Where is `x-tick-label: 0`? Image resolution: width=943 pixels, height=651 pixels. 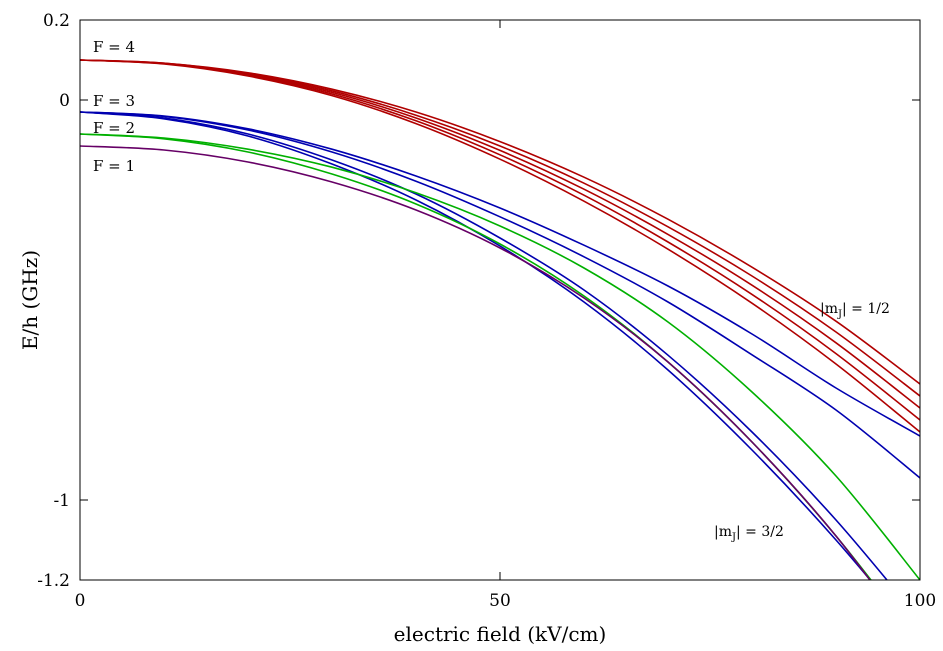
x-tick-label: 0 is located at coordinates (80, 601).